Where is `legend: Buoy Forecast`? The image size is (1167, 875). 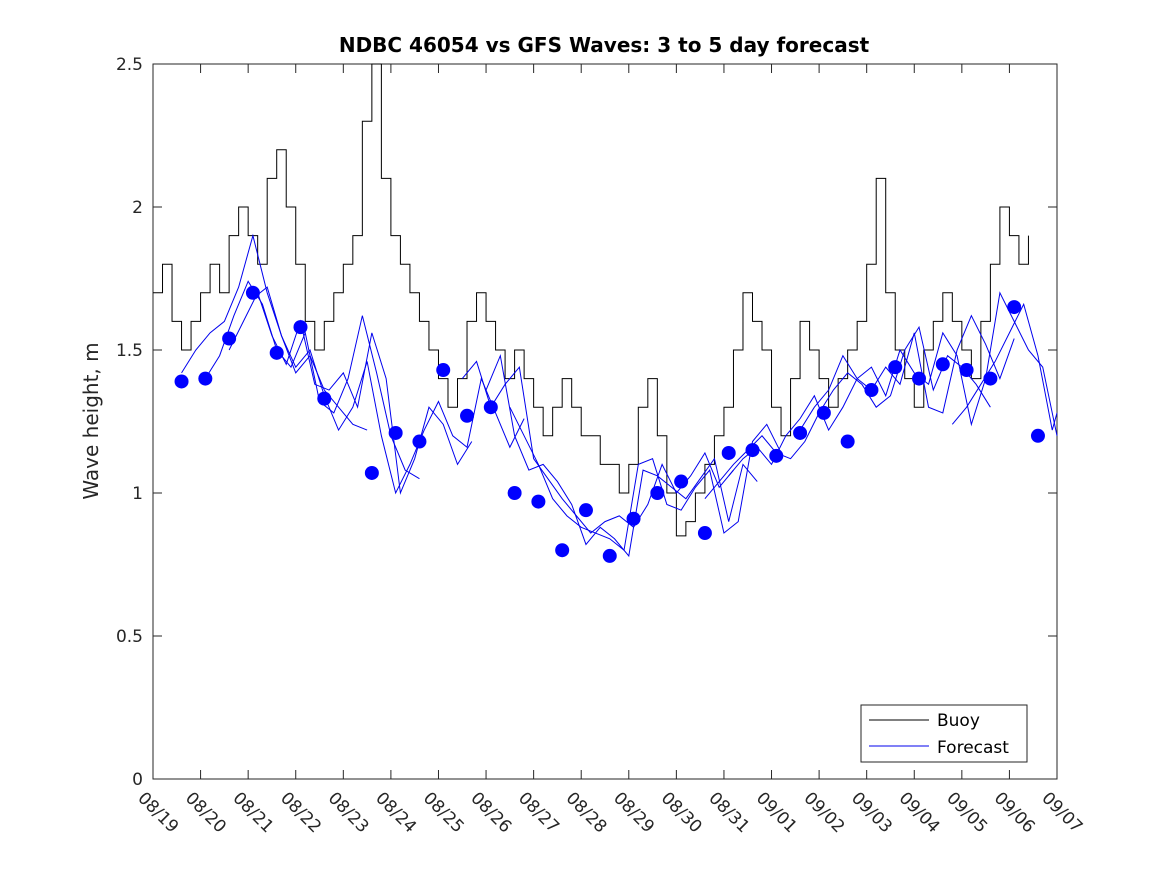 legend: Buoy Forecast is located at coordinates (944, 733).